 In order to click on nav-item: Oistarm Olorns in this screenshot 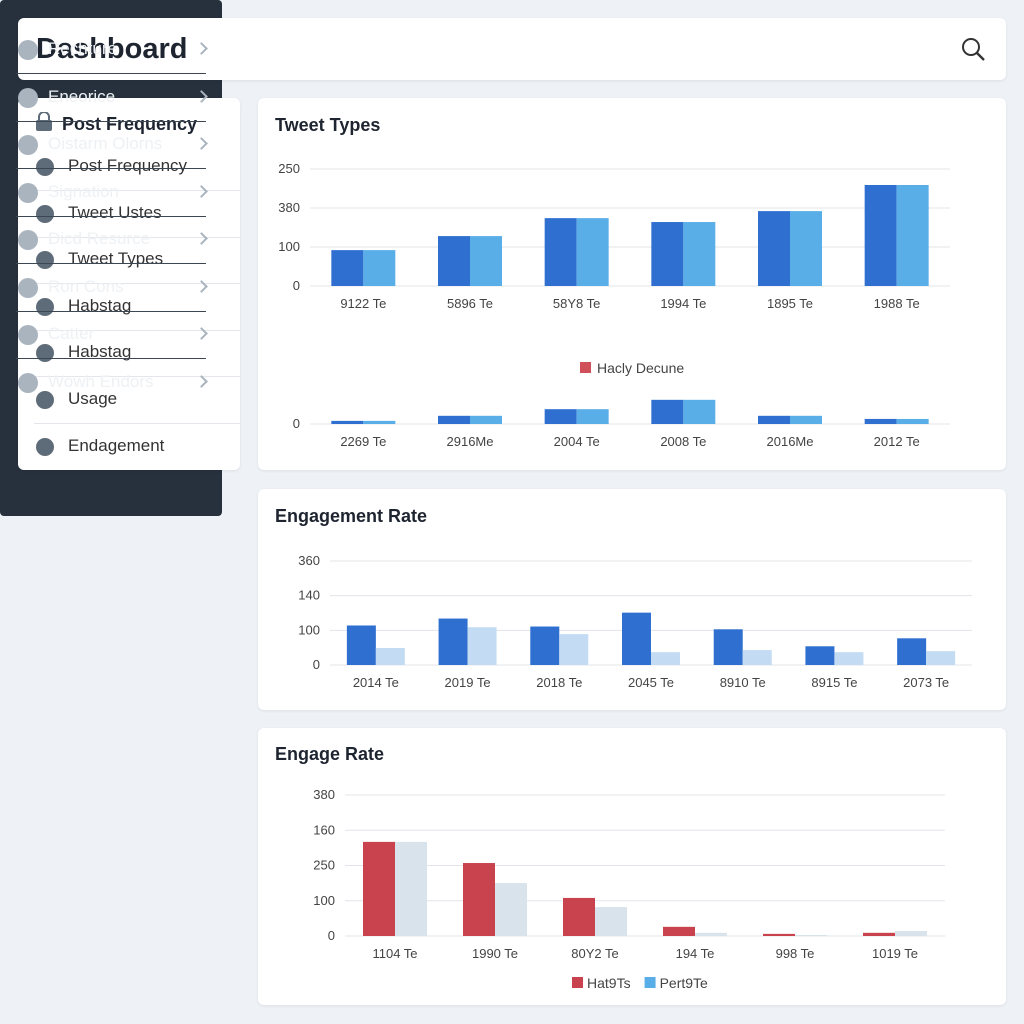, I will do `click(112, 145)`.